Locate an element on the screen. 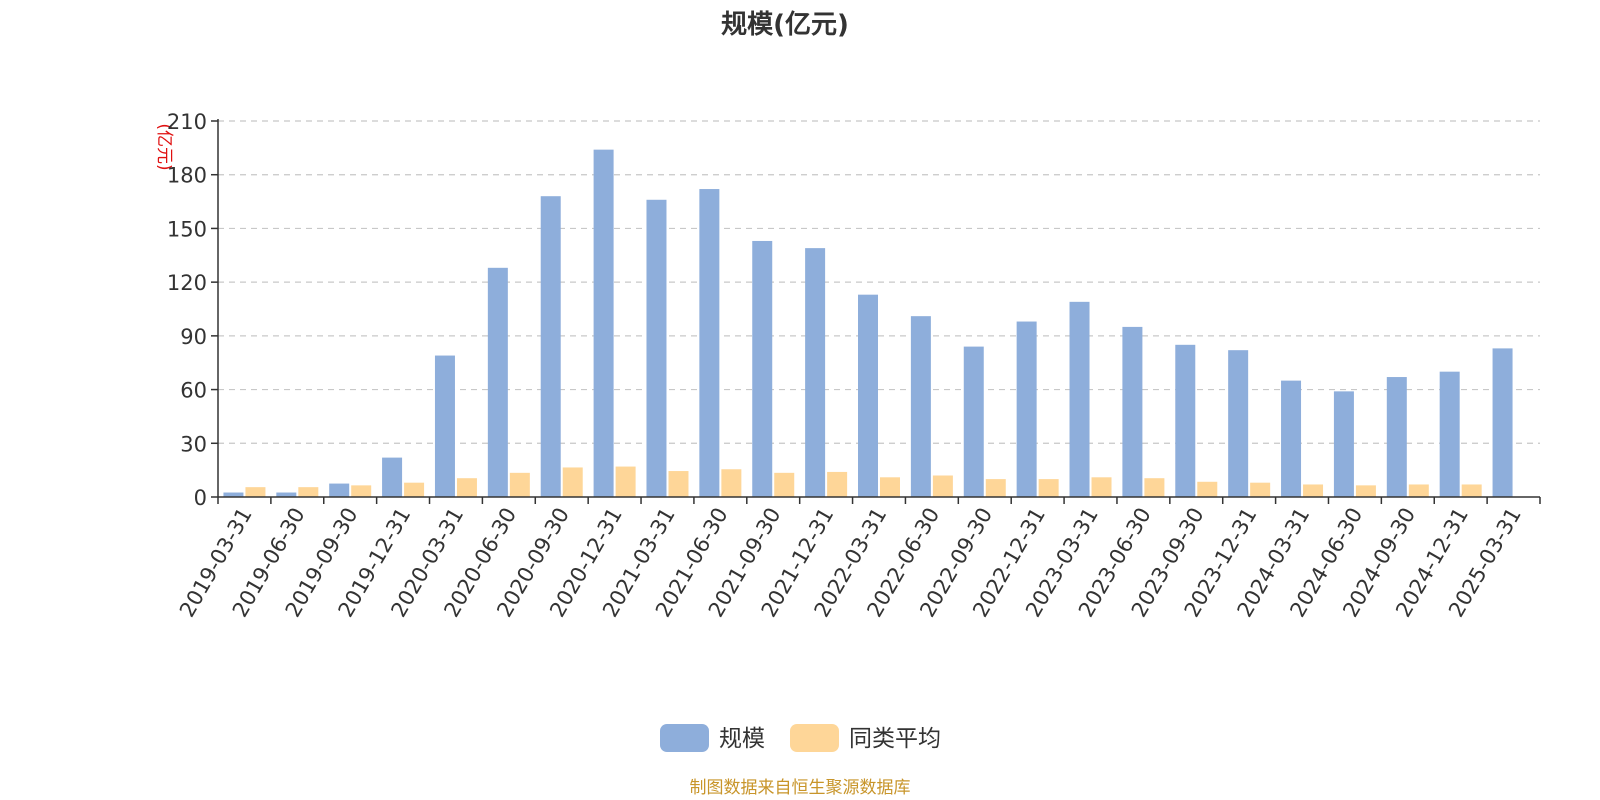 The height and width of the screenshot is (800, 1600). y-tick-label: 120 is located at coordinates (187, 283).